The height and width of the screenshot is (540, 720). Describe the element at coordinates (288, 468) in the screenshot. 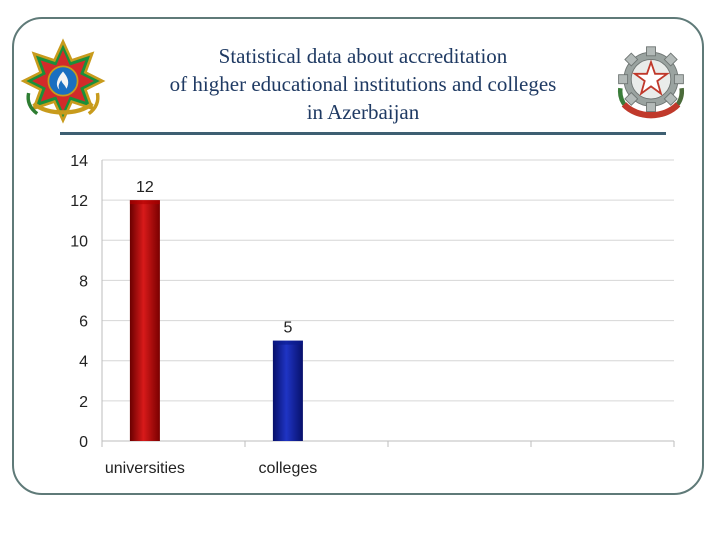

I see `x-category-label: colleges` at that location.